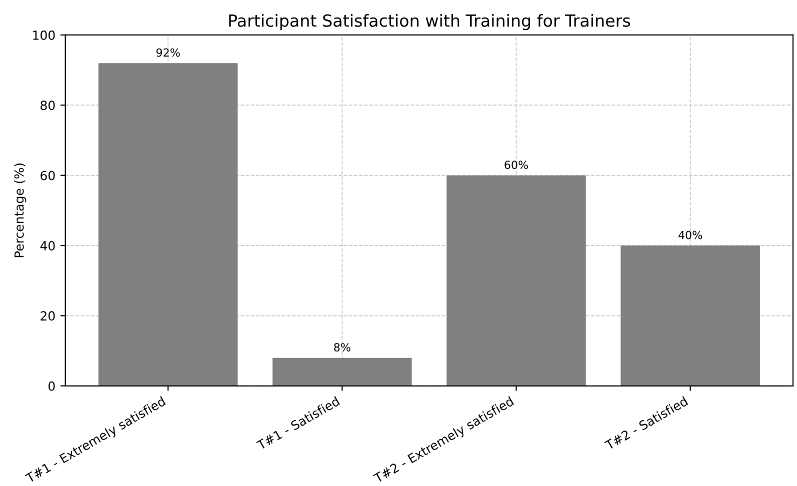 The height and width of the screenshot is (486, 797). Describe the element at coordinates (690, 235) in the screenshot. I see `data-label: 40%` at that location.